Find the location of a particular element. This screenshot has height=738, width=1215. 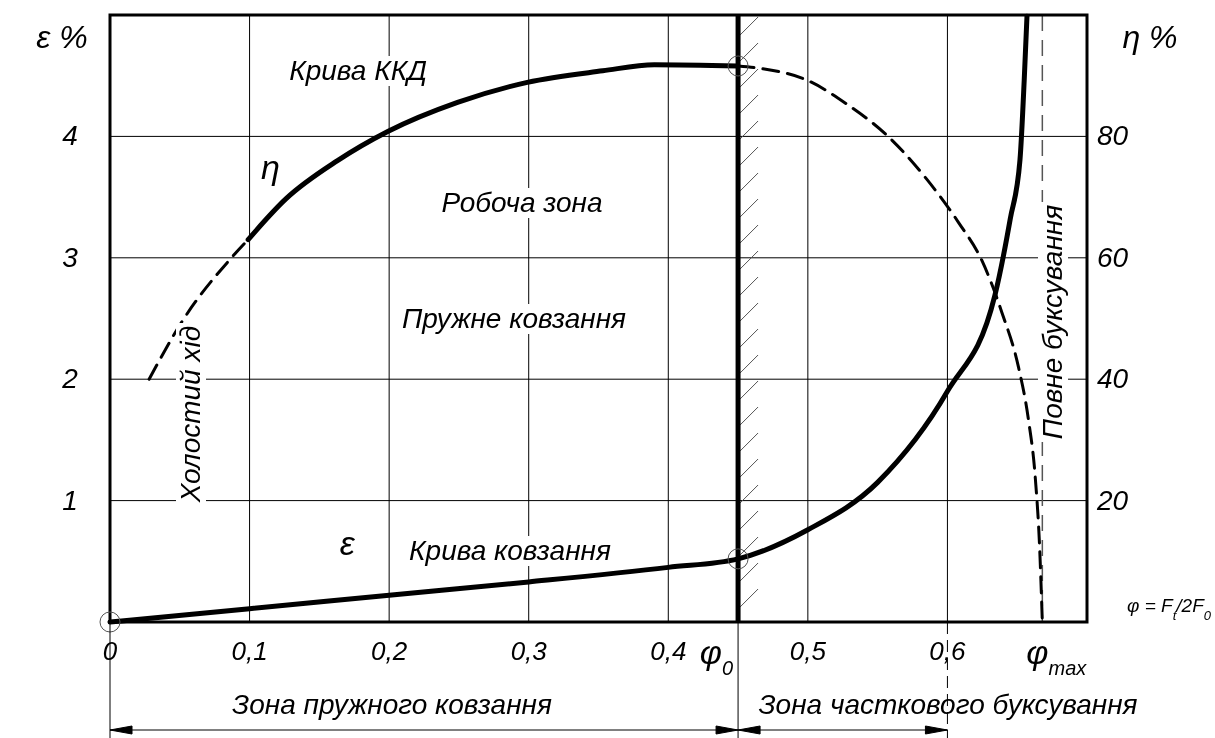

y-tick-label: 3 is located at coordinates (70, 257).